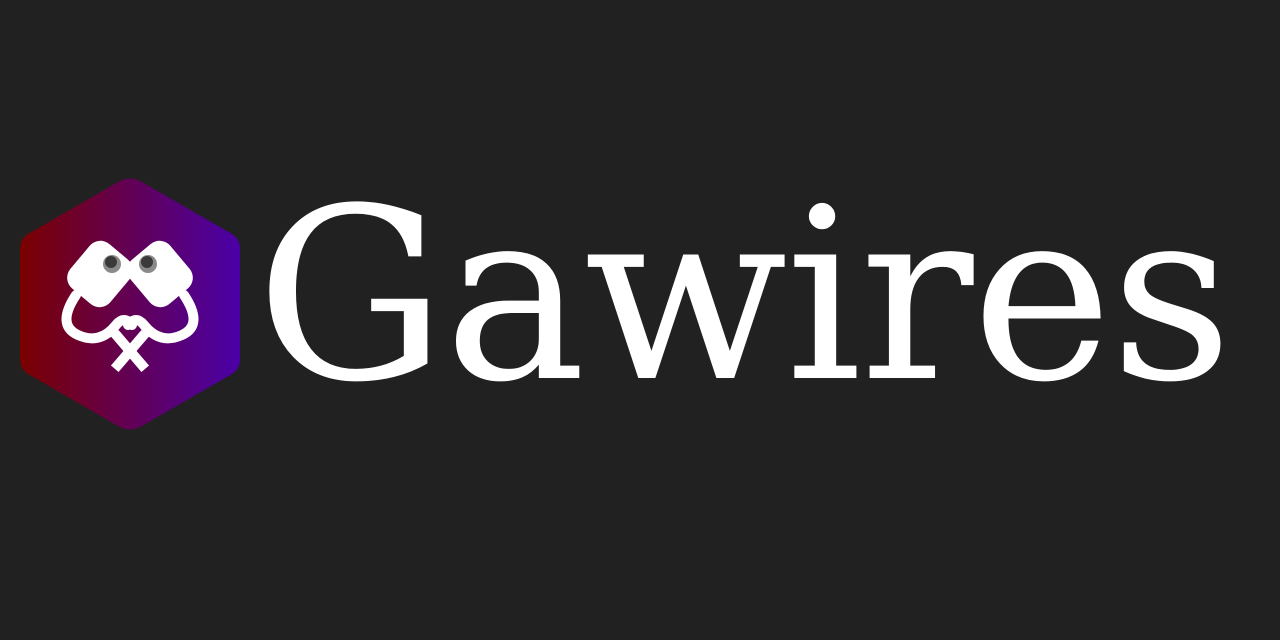  Describe the element at coordinates (161, 317) in the screenshot. I see `right-wire` at that location.